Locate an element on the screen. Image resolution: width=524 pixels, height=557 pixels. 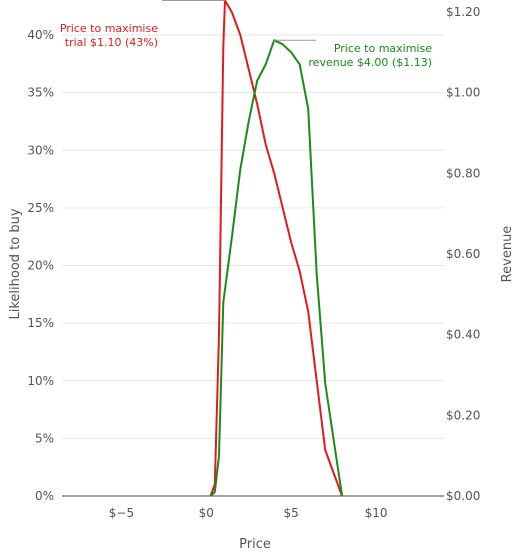
y-tick-label: 0% is located at coordinates (44, 496).